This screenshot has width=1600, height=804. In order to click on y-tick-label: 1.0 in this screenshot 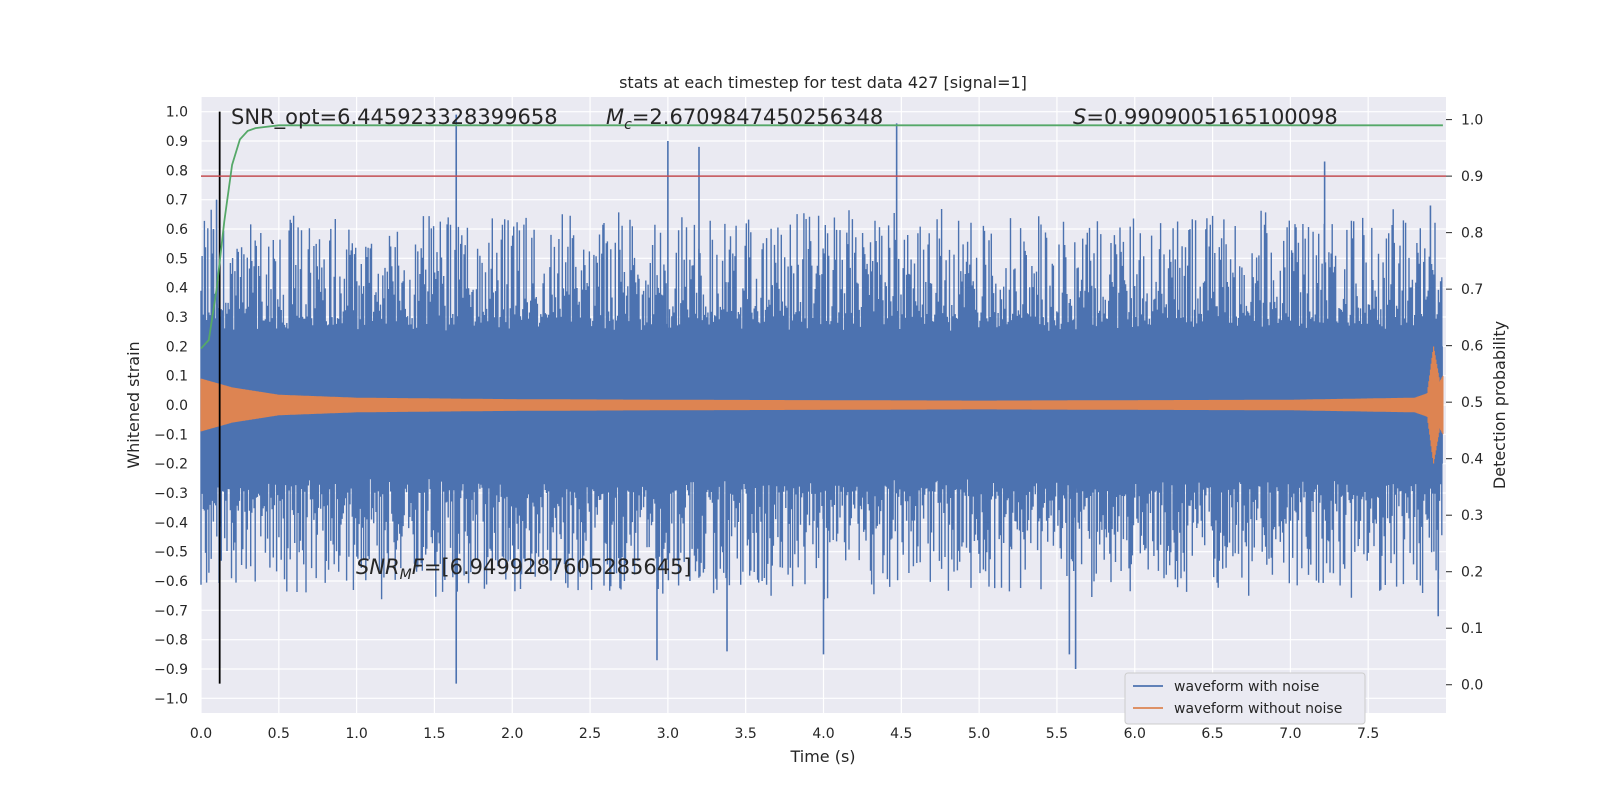, I will do `click(177, 113)`.